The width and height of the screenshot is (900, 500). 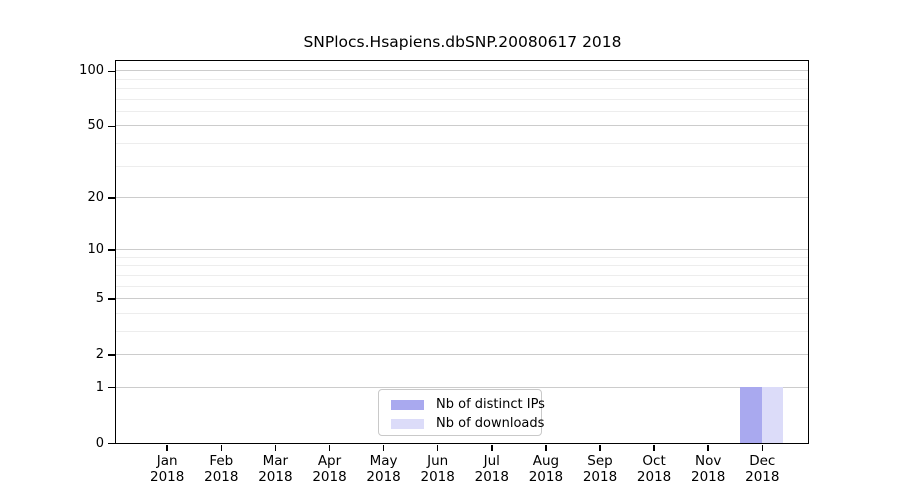 What do you see at coordinates (490, 423) in the screenshot?
I see `legend-label: Nb of downloads` at bounding box center [490, 423].